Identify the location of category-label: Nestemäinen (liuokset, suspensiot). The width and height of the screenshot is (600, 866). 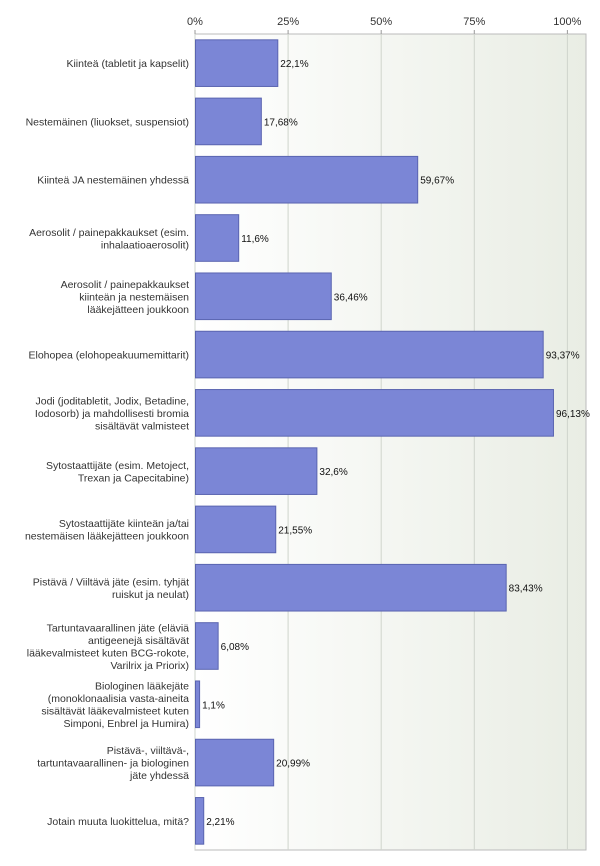
(107, 122).